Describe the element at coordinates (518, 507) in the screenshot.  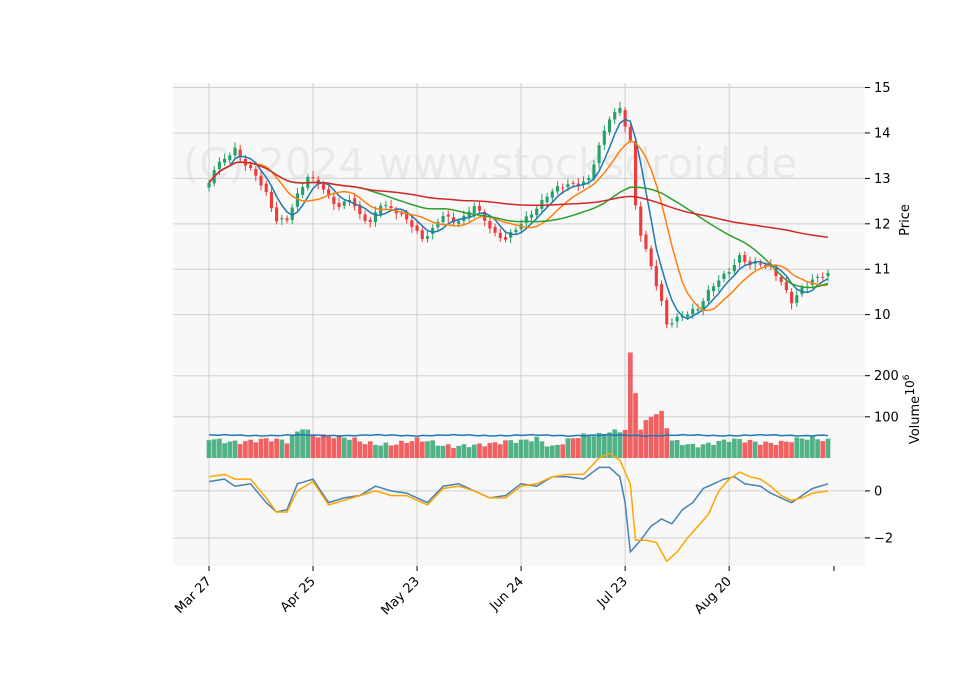
I see `oscillator-line` at that location.